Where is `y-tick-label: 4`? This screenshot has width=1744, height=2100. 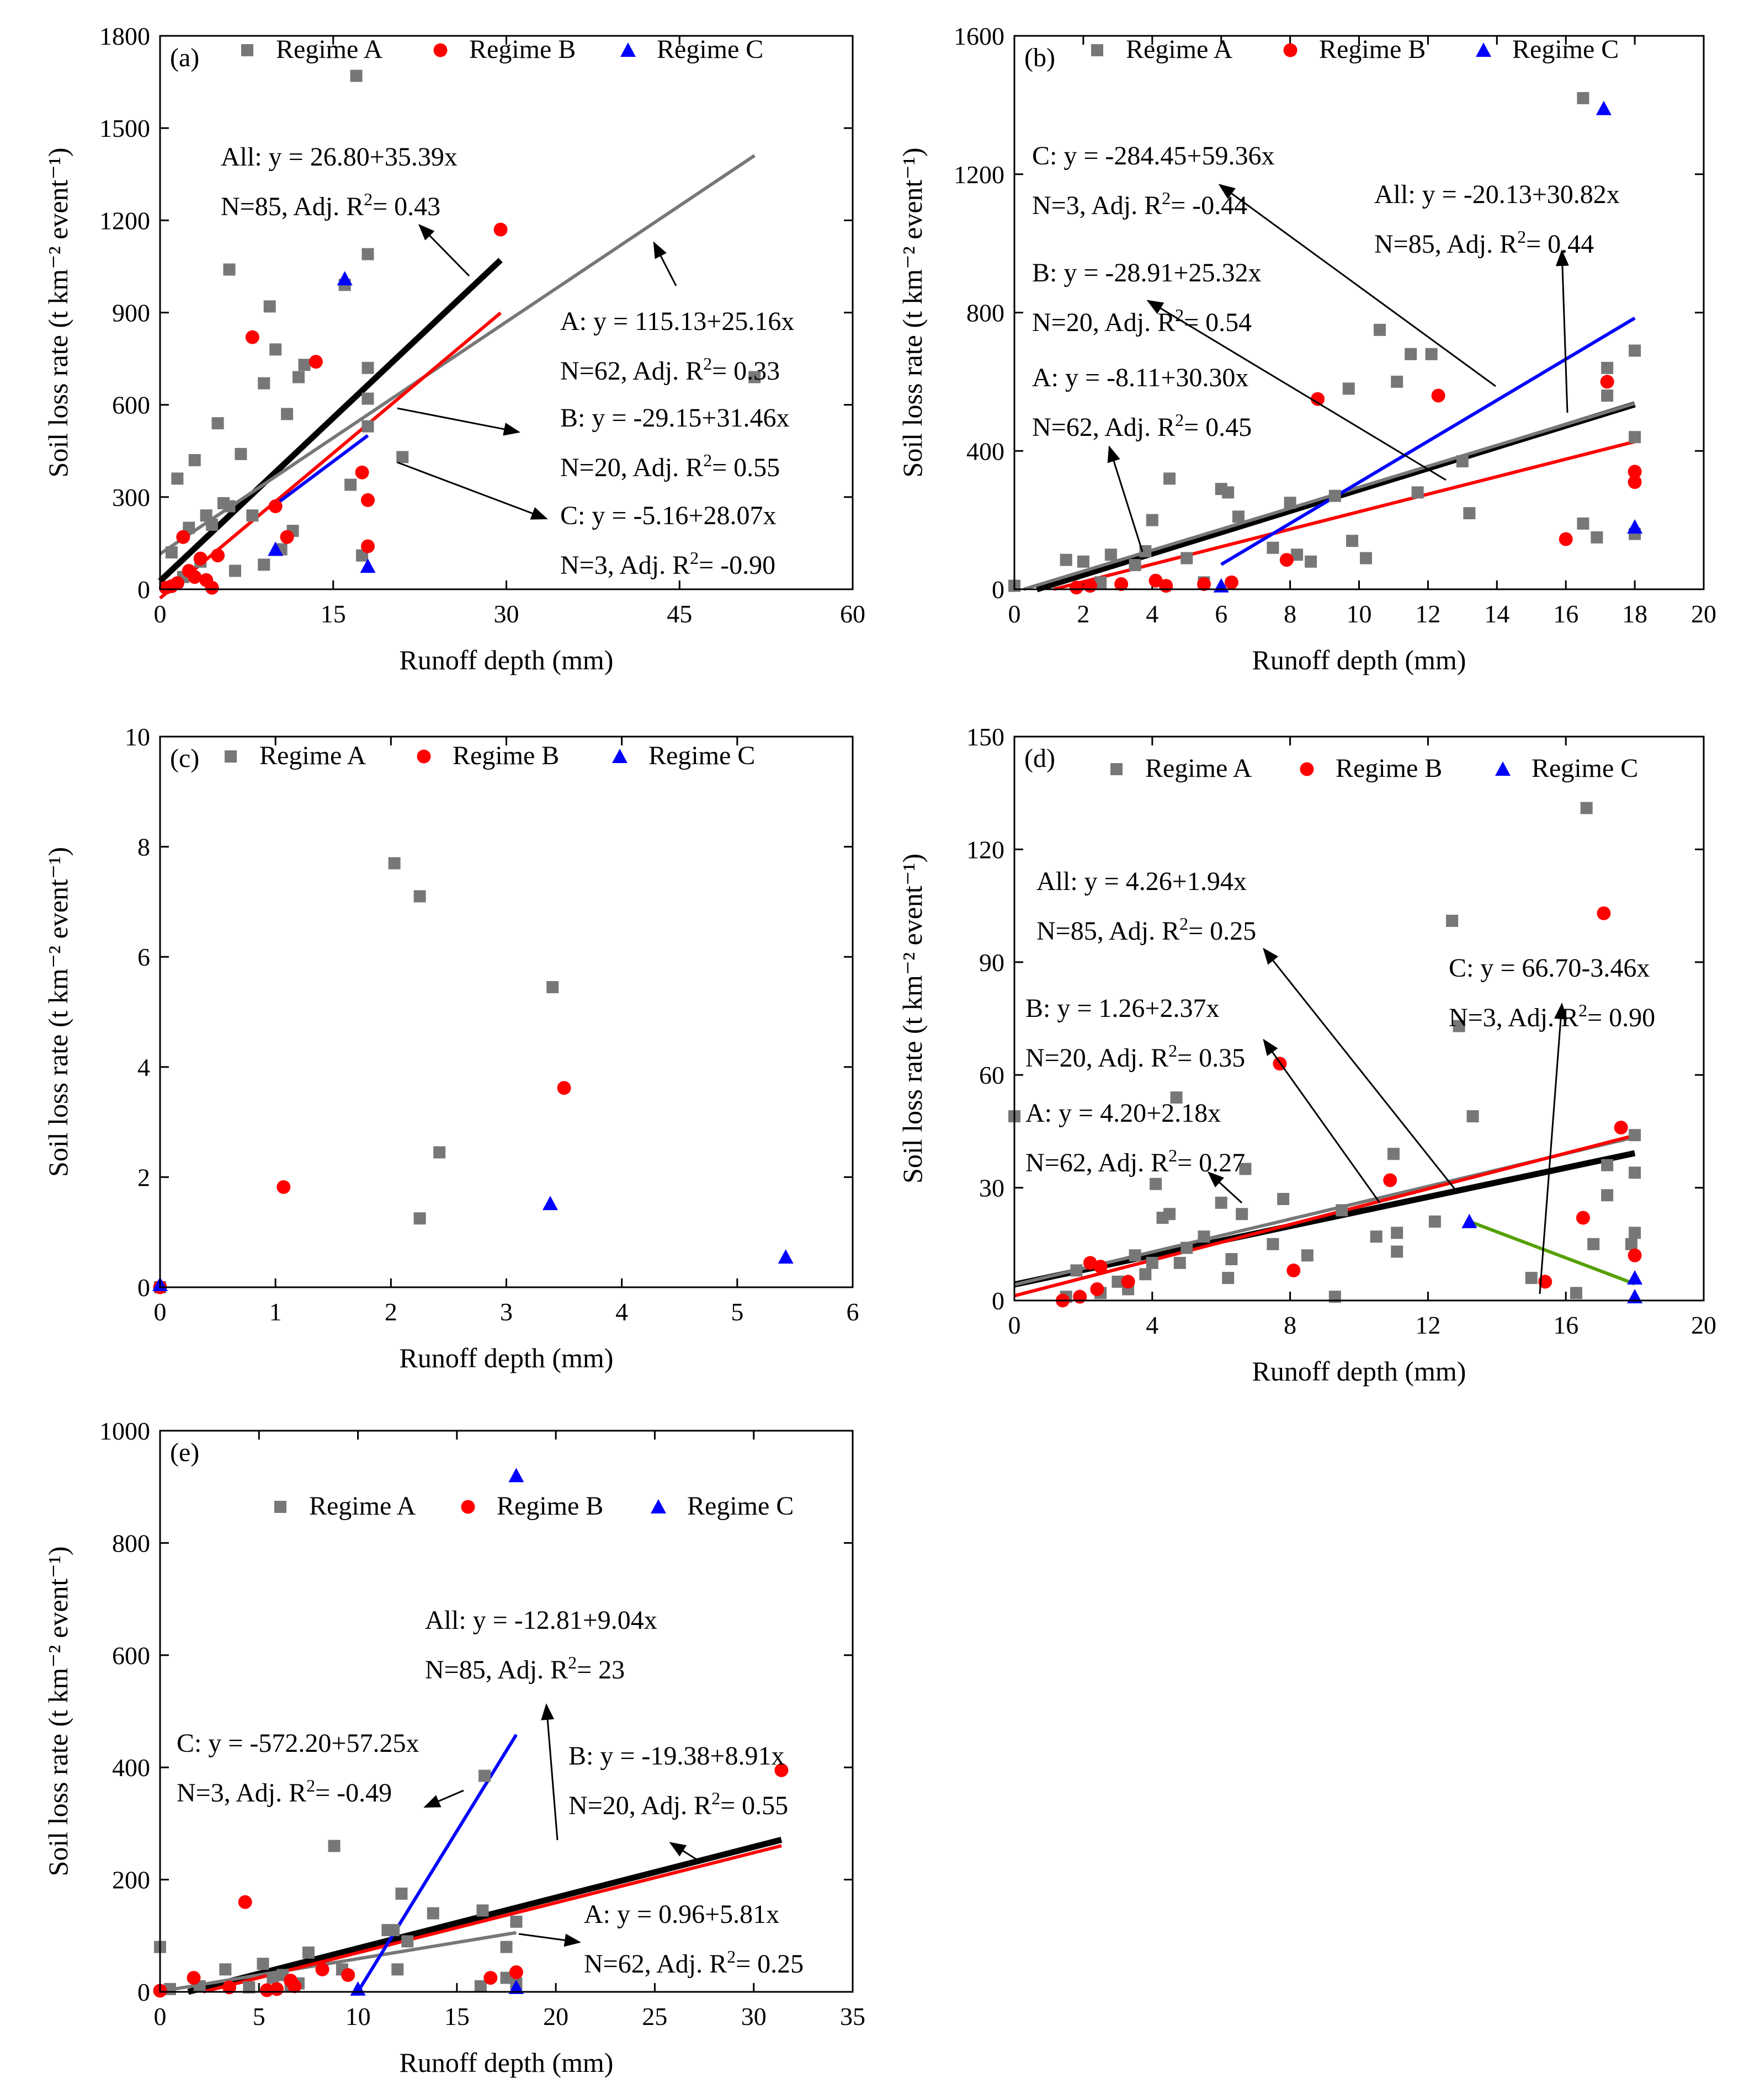 y-tick-label: 4 is located at coordinates (144, 1067).